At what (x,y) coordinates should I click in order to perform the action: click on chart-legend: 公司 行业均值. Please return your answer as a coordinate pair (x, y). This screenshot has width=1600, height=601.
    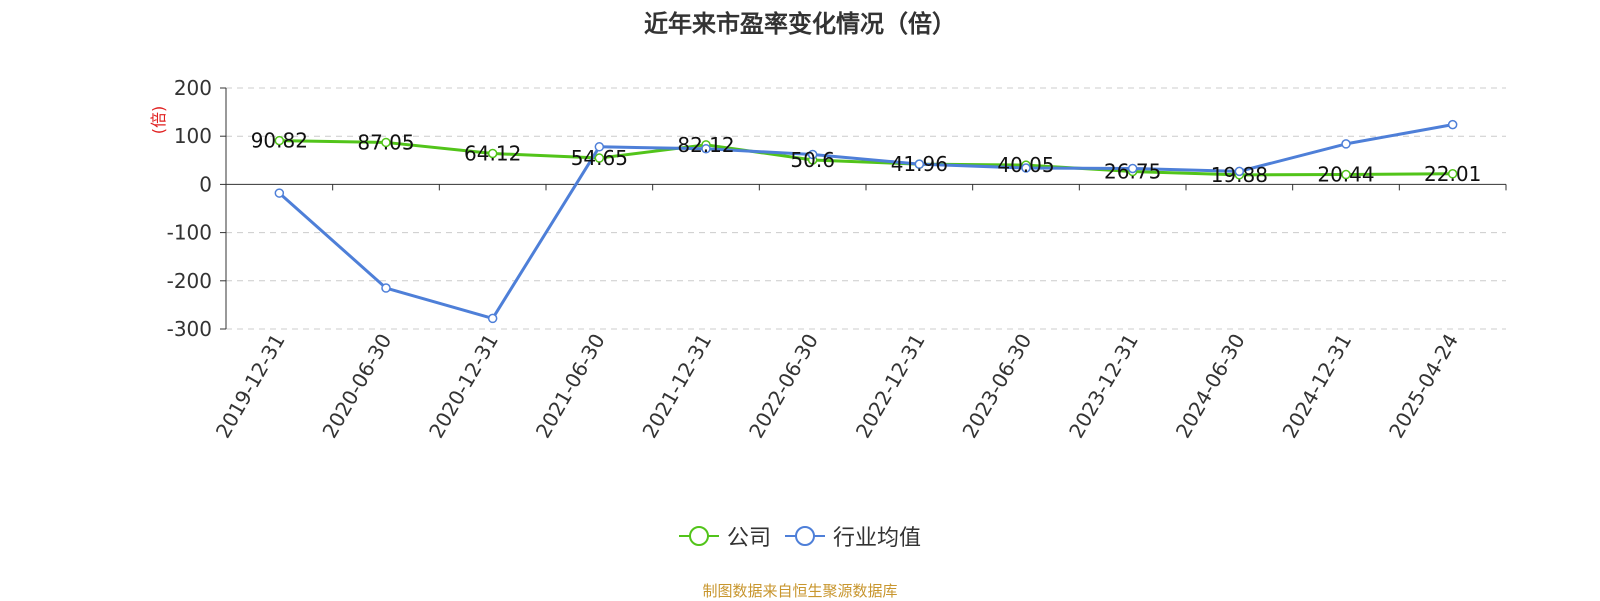
    Looking at the image, I should click on (800, 536).